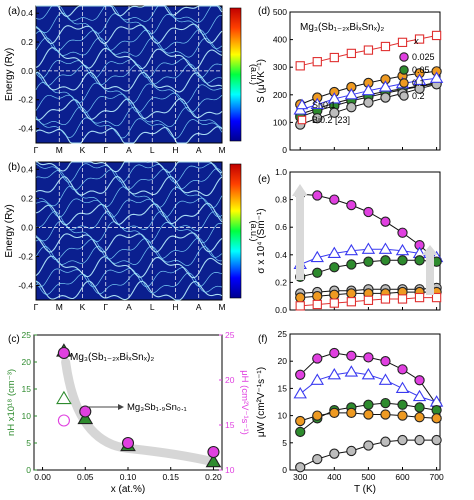  I want to click on y-tick-label: 300, so click(280, 67).